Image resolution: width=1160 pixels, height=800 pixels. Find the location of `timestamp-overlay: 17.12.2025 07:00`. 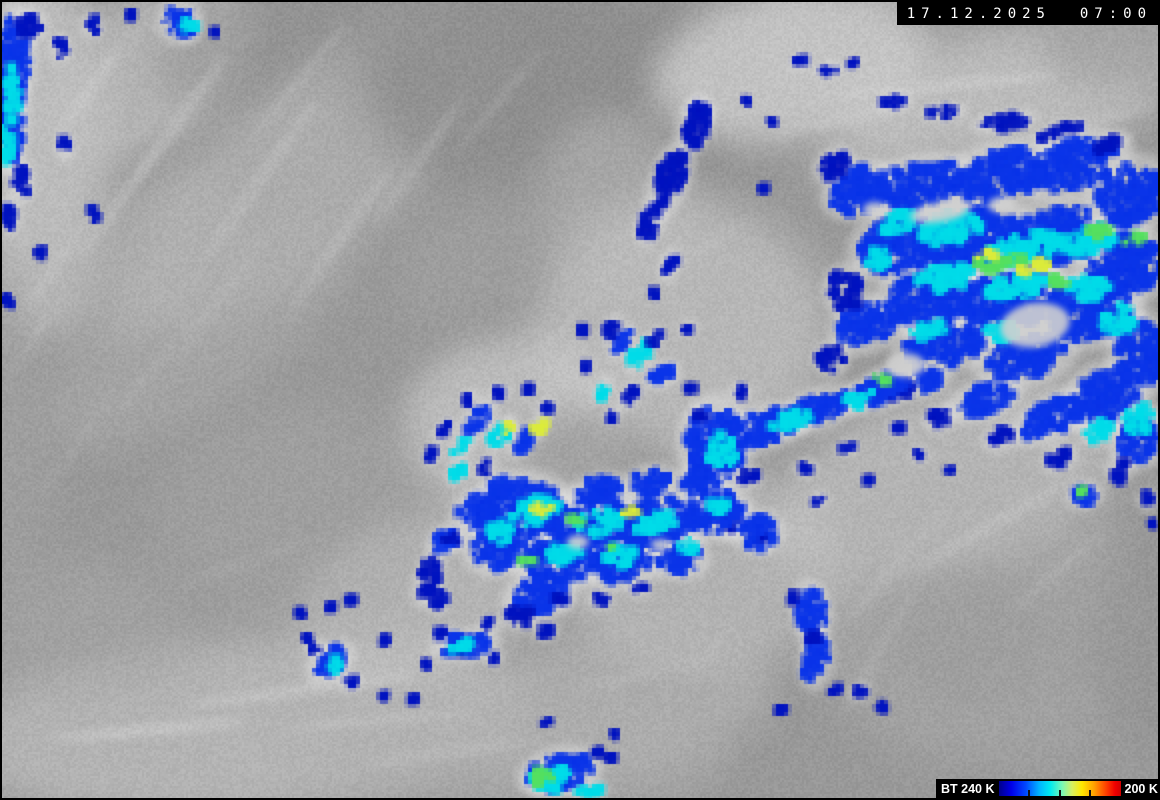

timestamp-overlay: 17.12.2025 07:00 is located at coordinates (1027, 13).